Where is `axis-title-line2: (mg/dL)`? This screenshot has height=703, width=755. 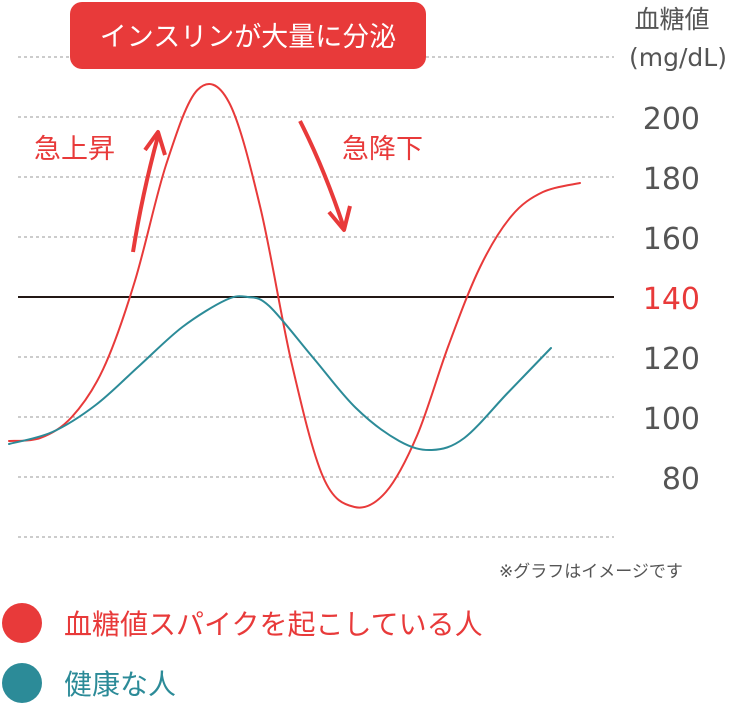
axis-title-line2: (mg/dL) is located at coordinates (678, 57).